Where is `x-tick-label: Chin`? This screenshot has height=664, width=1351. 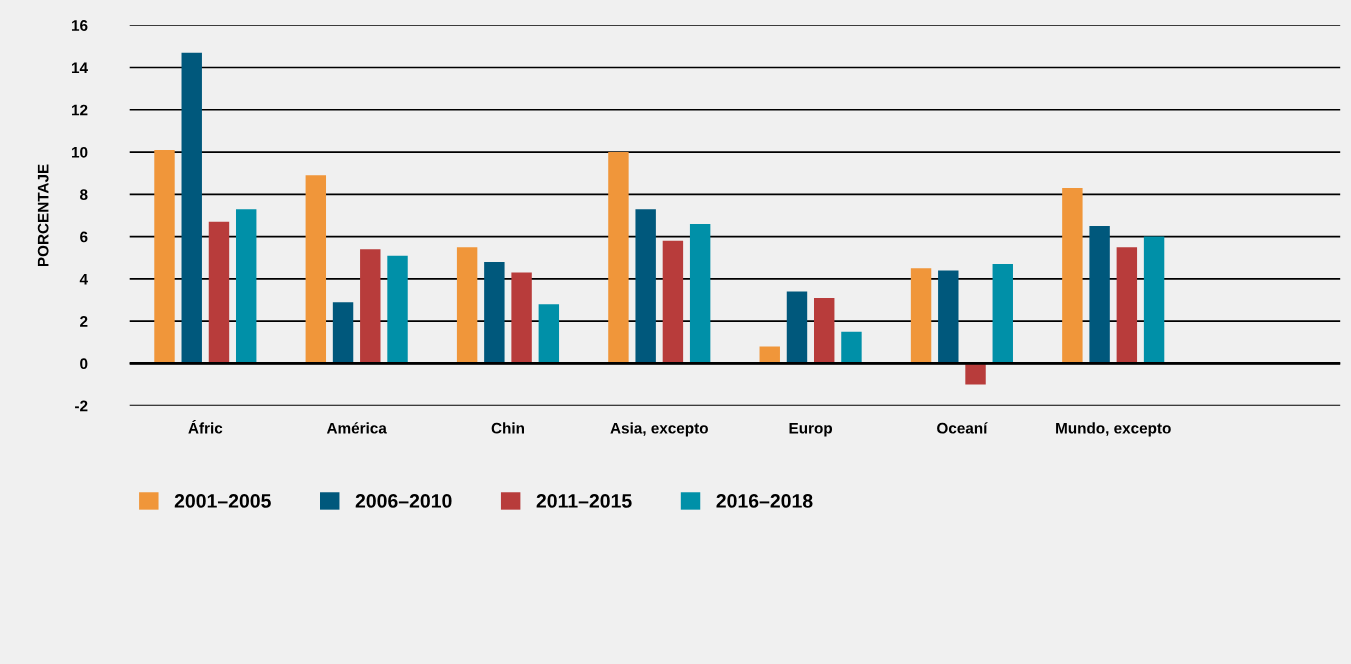
x-tick-label: Chin is located at coordinates (507, 428).